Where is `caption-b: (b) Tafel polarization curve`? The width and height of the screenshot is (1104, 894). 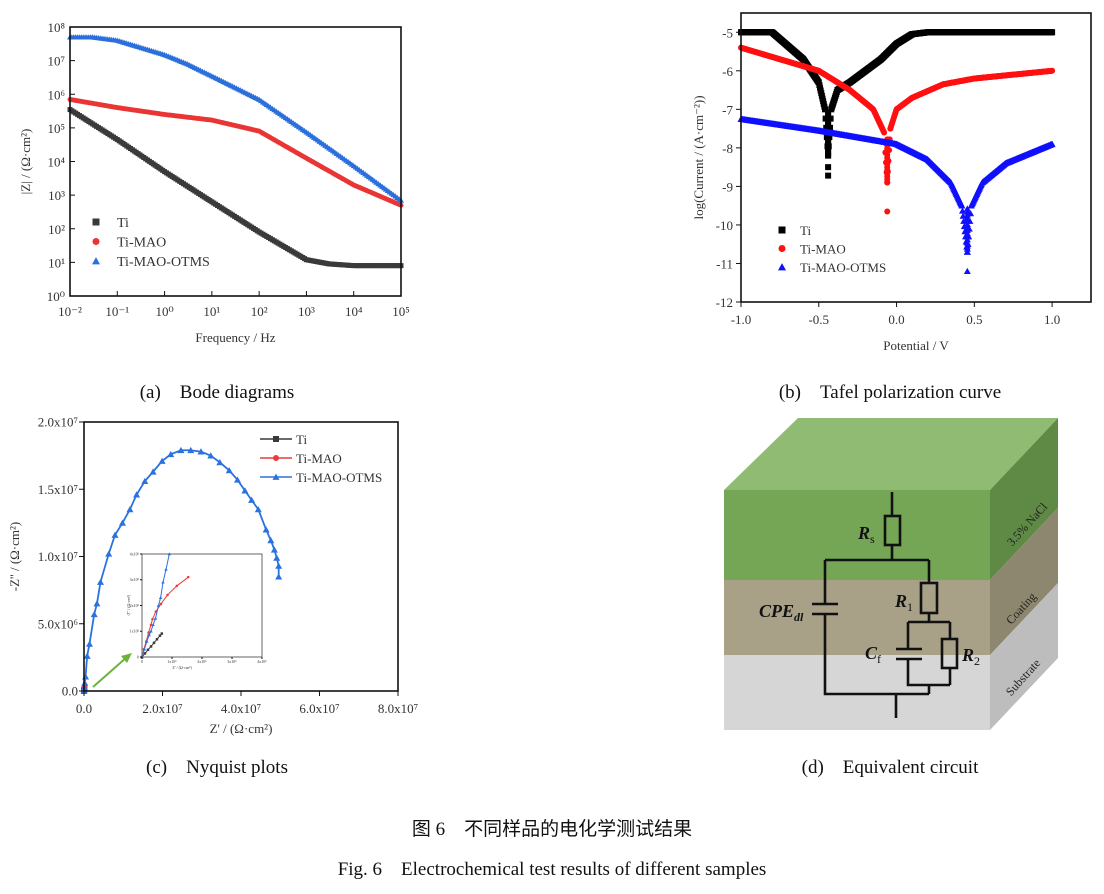 caption-b: (b) Tafel polarization curve is located at coordinates (890, 392).